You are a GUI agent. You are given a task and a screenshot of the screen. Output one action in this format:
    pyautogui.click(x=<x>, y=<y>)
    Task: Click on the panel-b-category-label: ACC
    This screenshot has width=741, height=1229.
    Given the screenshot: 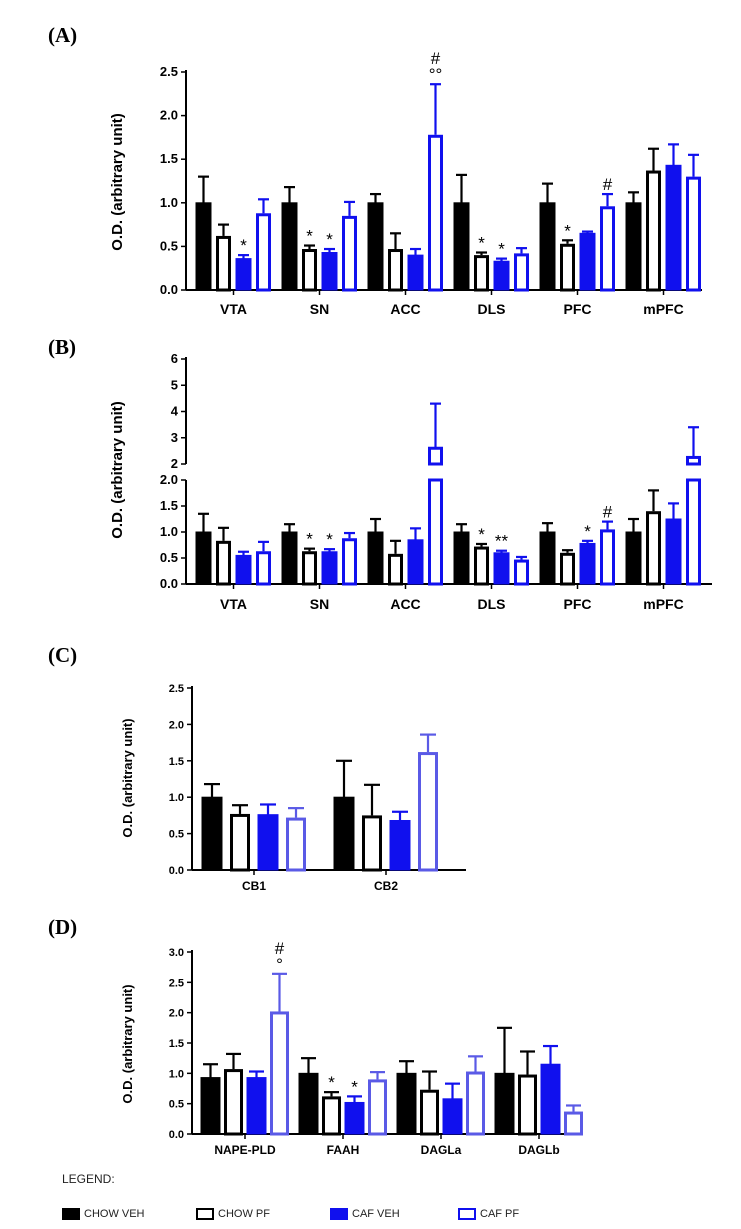 What is the action you would take?
    pyautogui.click(x=405, y=604)
    